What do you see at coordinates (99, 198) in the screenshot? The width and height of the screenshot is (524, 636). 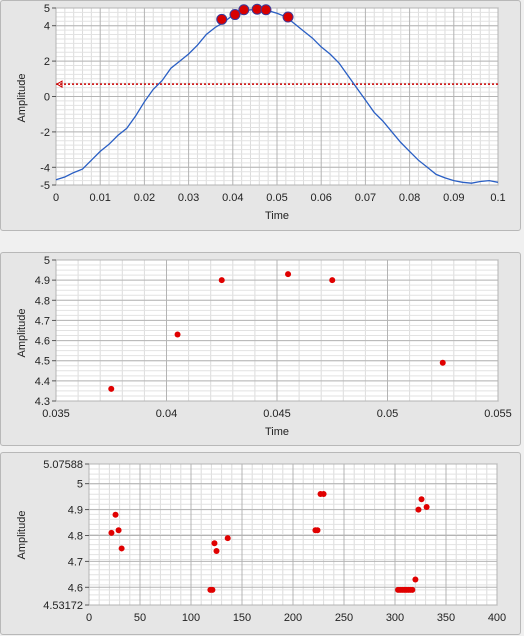 I see `x-tick-label: 0.01` at bounding box center [99, 198].